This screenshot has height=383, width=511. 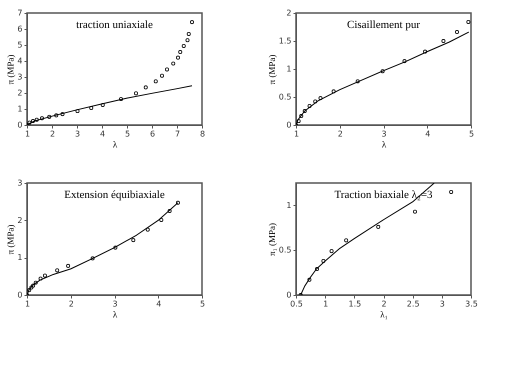 I want to click on text: Cisaillement pur, so click(x=383, y=25).